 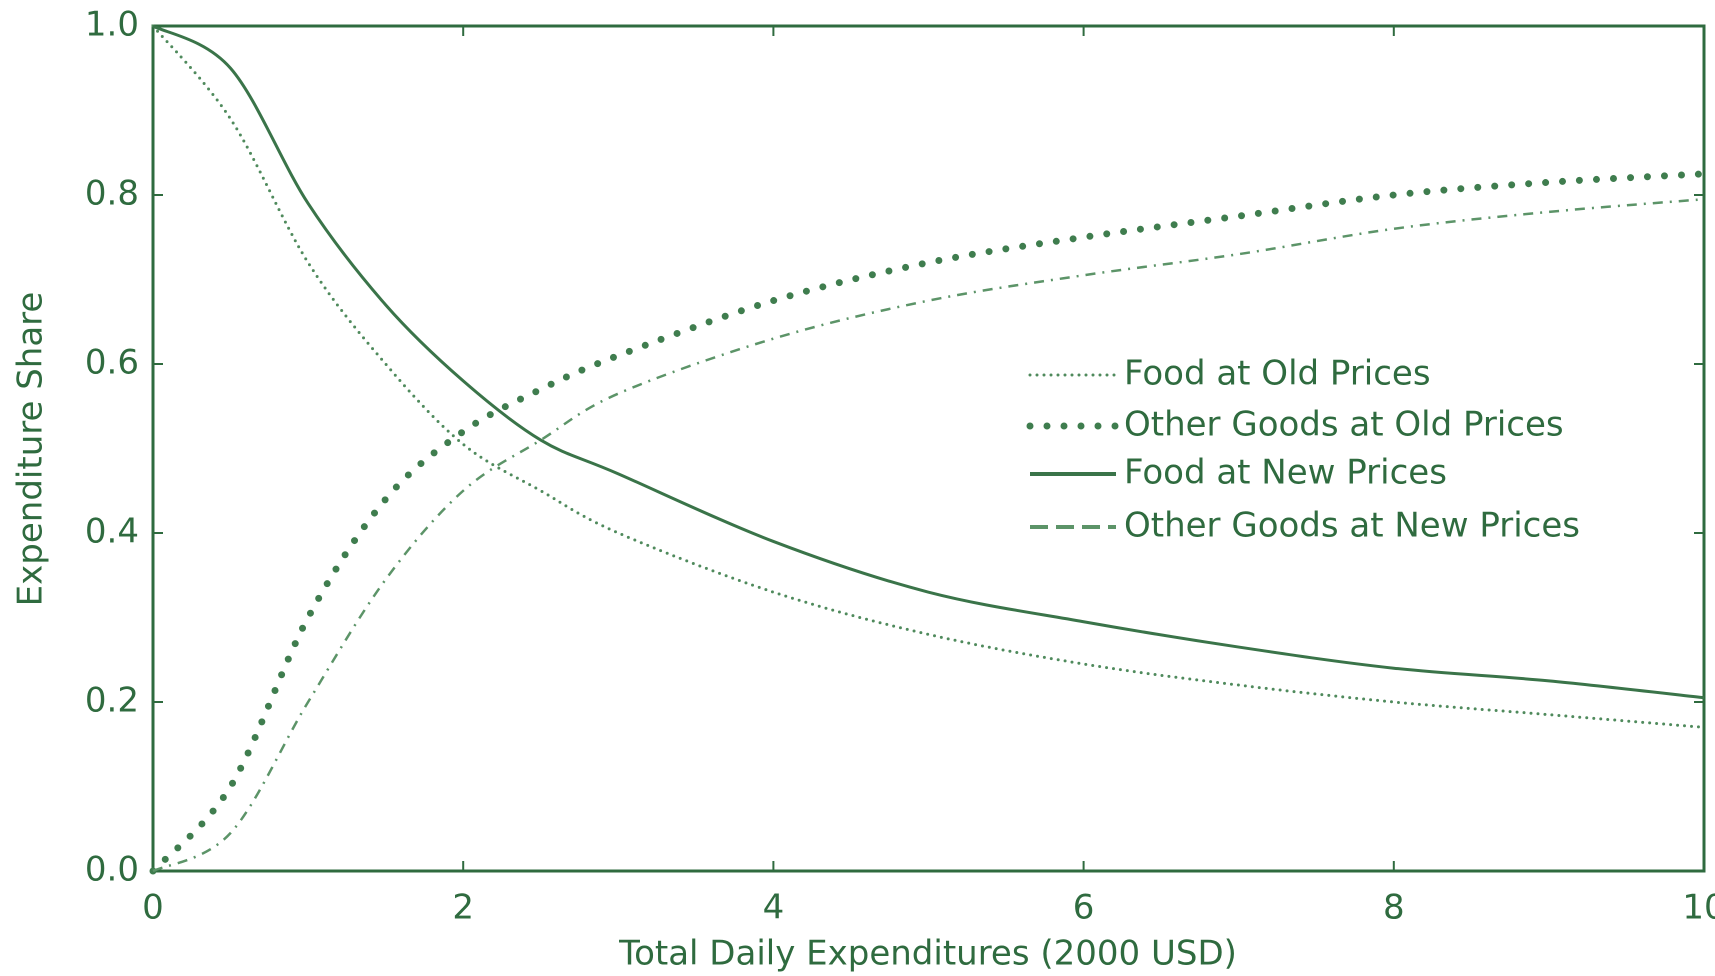 What do you see at coordinates (112, 194) in the screenshot?
I see `y-tick-label: 0.8` at bounding box center [112, 194].